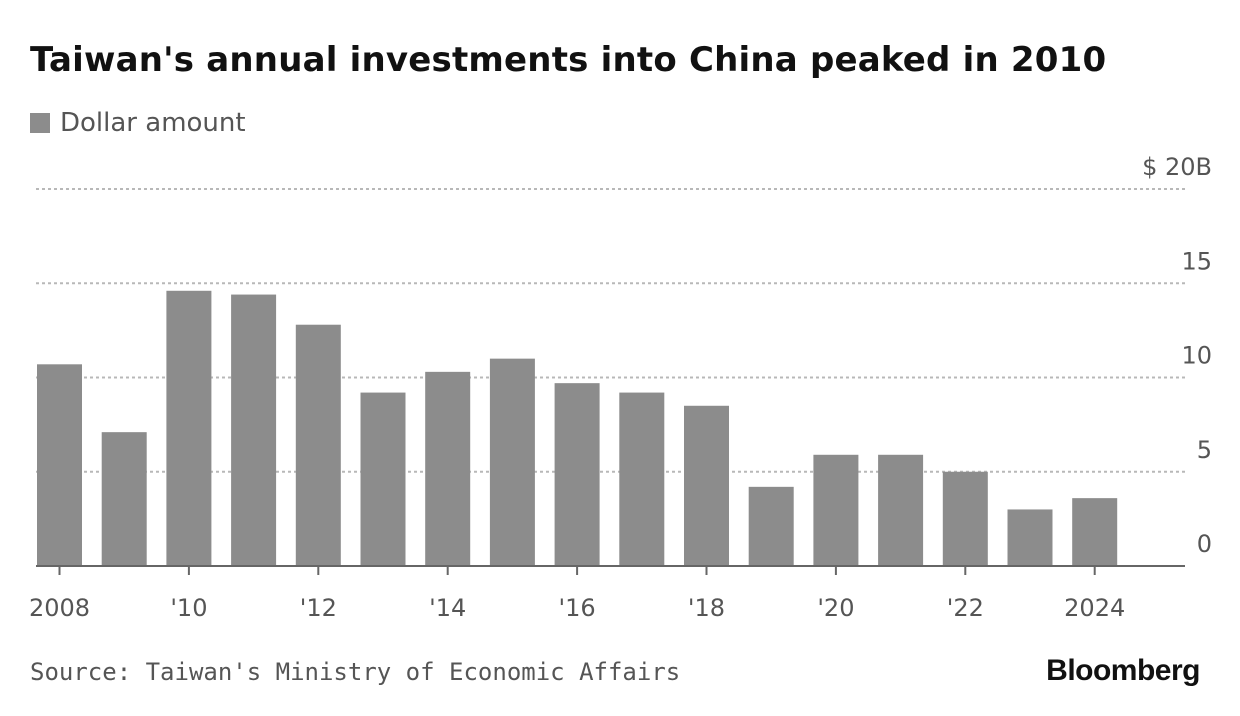 This screenshot has height=716, width=1240. I want to click on x-tick-label: '18, so click(706, 608).